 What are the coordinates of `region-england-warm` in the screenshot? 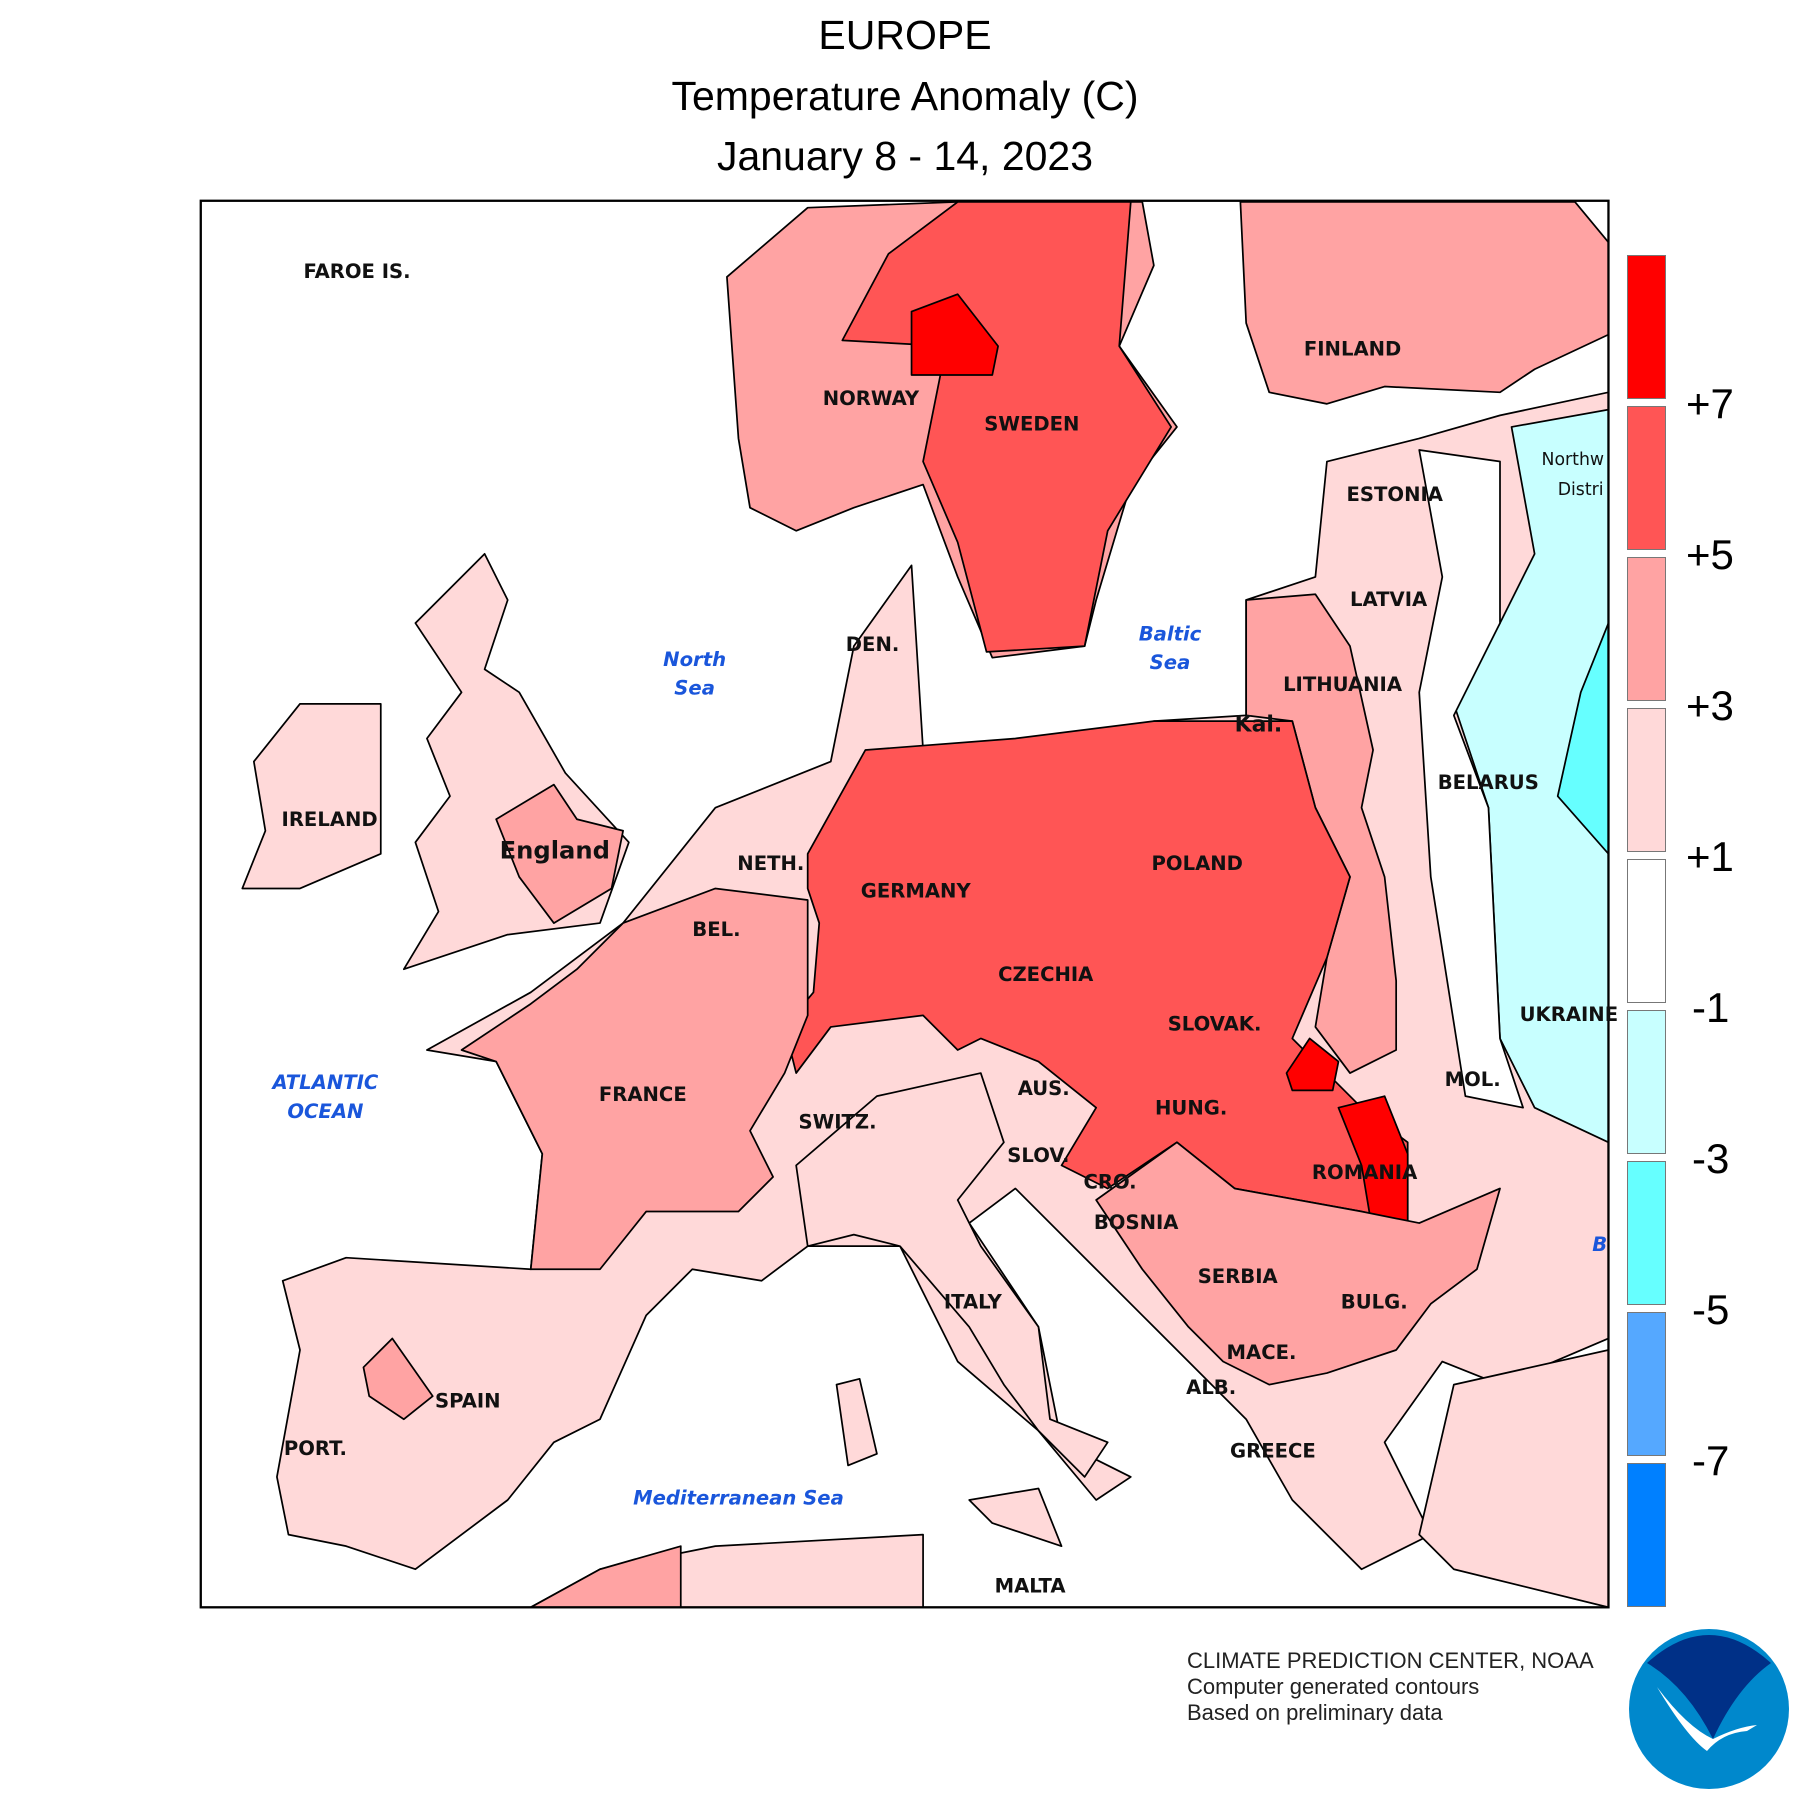 It's located at (559, 853).